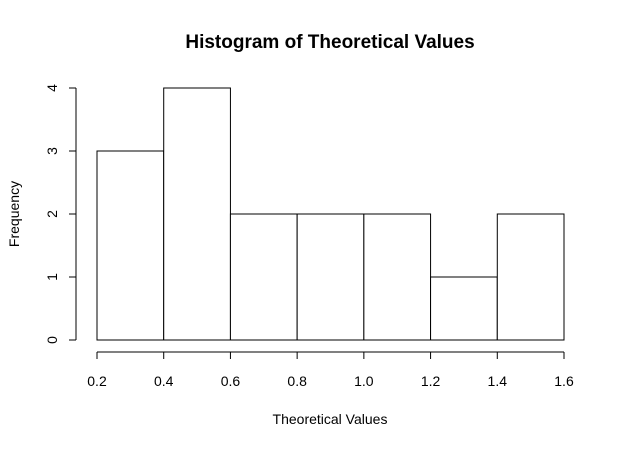 The image size is (623, 453). What do you see at coordinates (231, 381) in the screenshot?
I see `x-tick-label-2: 0.6` at bounding box center [231, 381].